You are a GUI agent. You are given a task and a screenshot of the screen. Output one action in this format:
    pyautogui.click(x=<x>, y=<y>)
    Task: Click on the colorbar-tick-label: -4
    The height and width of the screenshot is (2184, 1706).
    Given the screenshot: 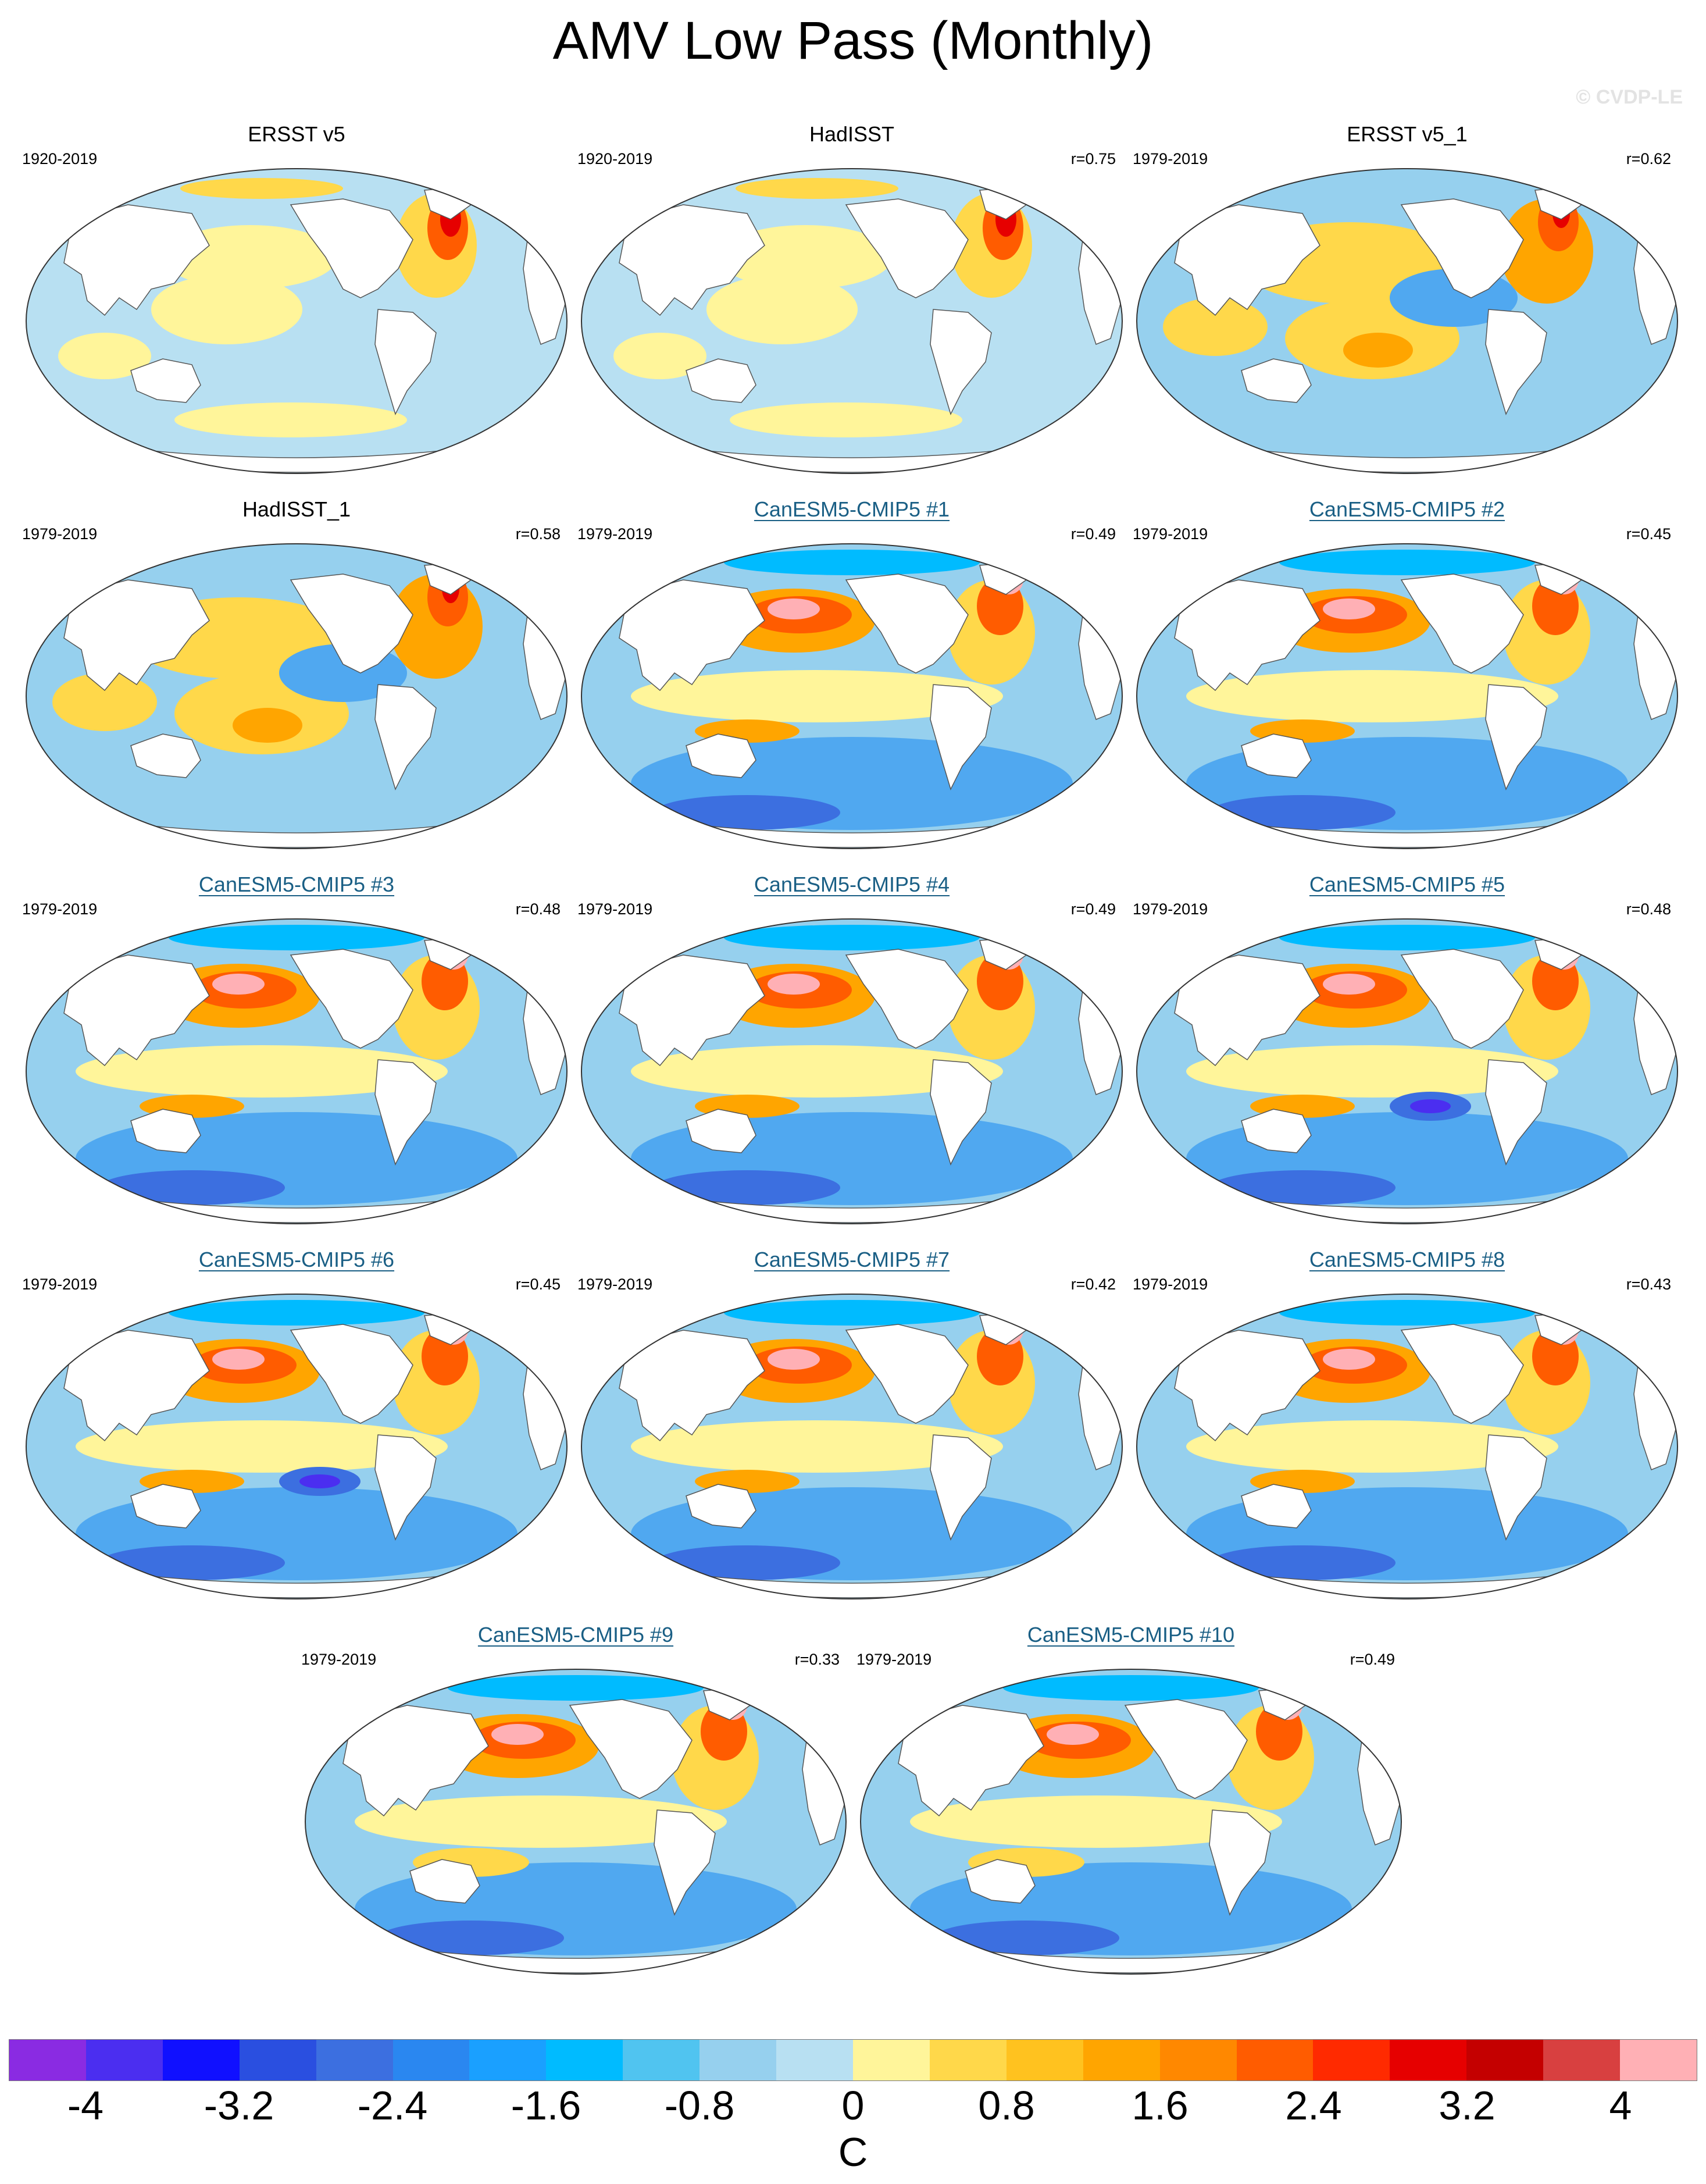 What is the action you would take?
    pyautogui.click(x=85, y=2106)
    